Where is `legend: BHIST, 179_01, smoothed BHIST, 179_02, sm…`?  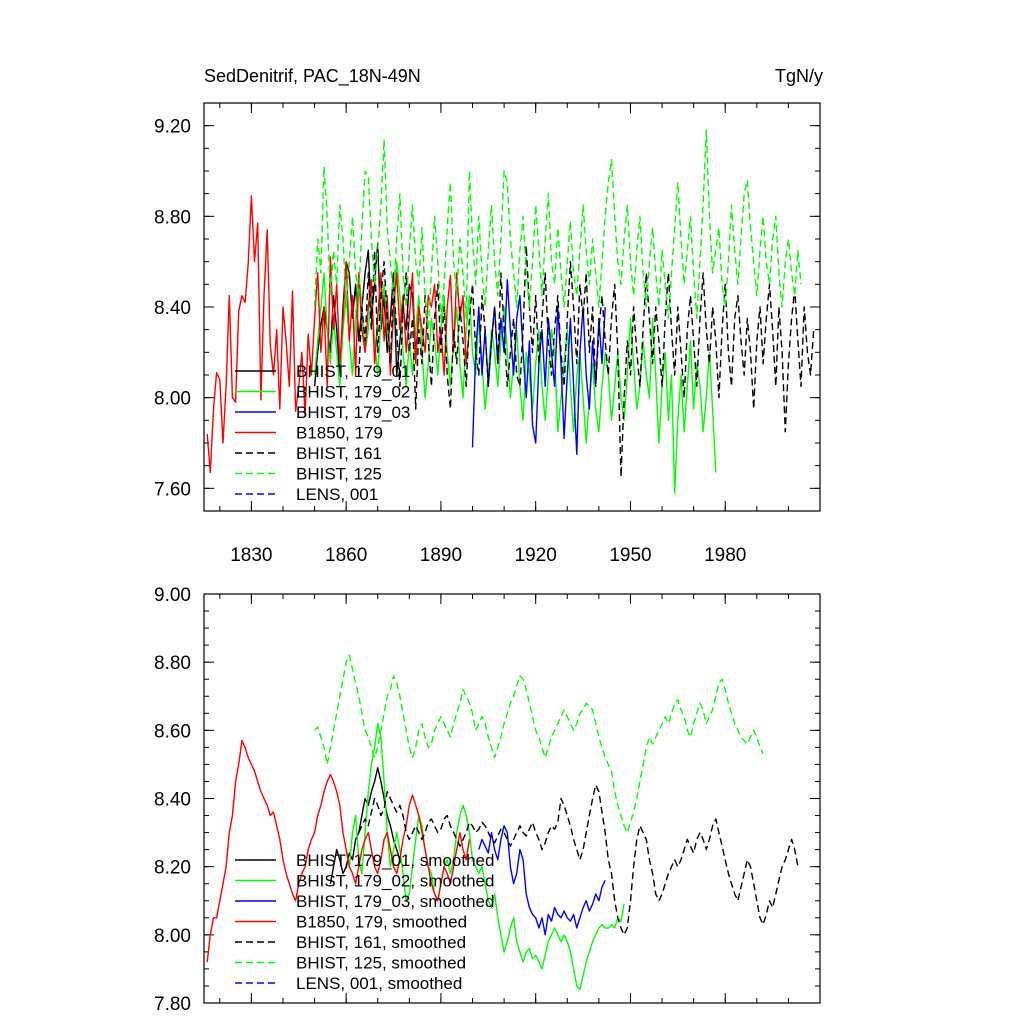
legend: BHIST, 179_01, smoothed BHIST, 179_02, sm… is located at coordinates (364, 922).